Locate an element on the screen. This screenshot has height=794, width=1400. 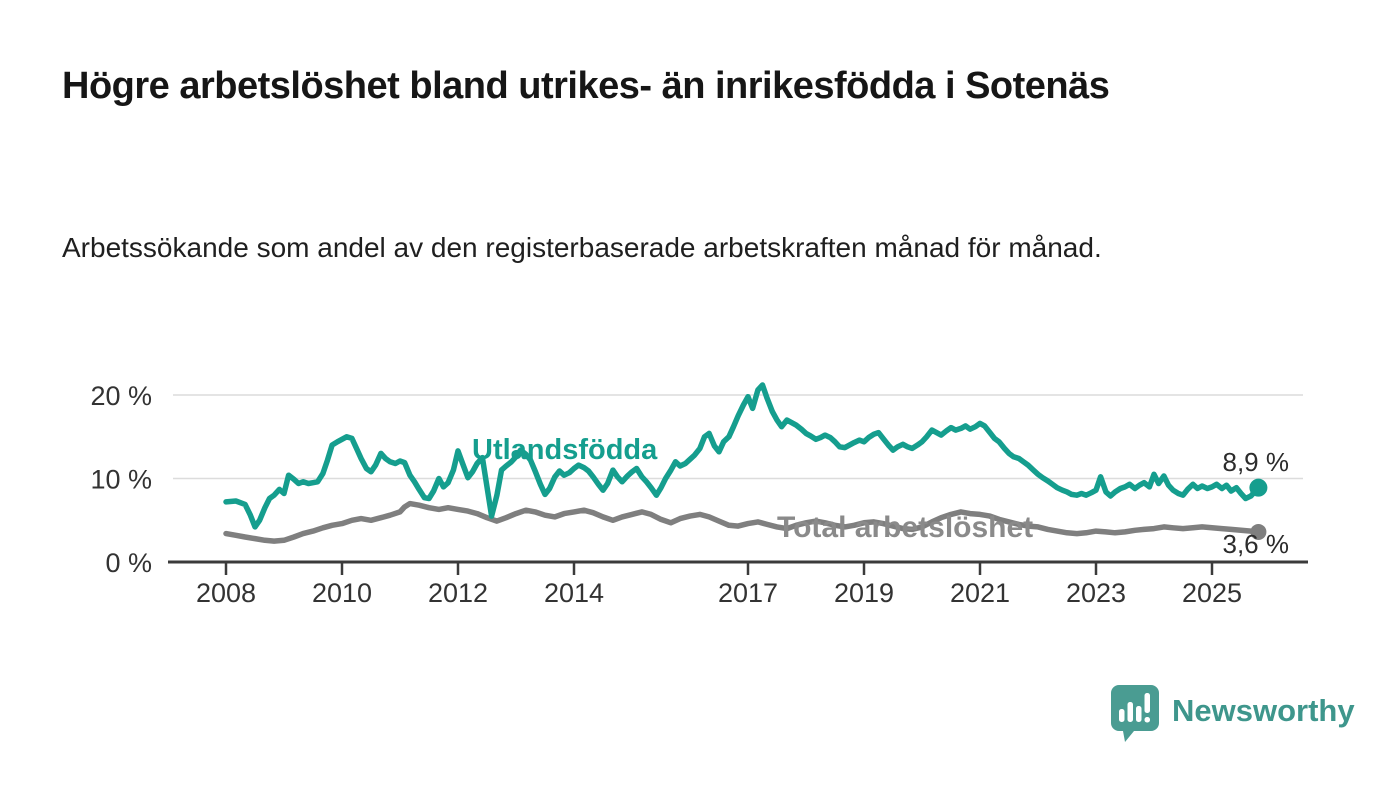
gridlines is located at coordinates (738, 437).